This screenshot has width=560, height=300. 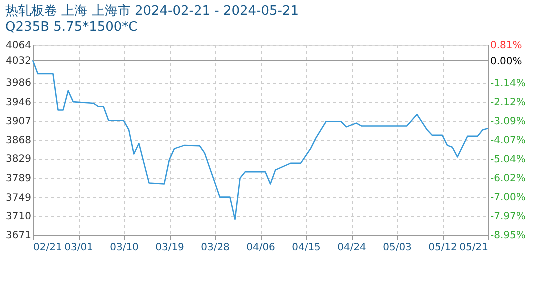 I want to click on x-tick-label: 04/15, so click(x=306, y=248).